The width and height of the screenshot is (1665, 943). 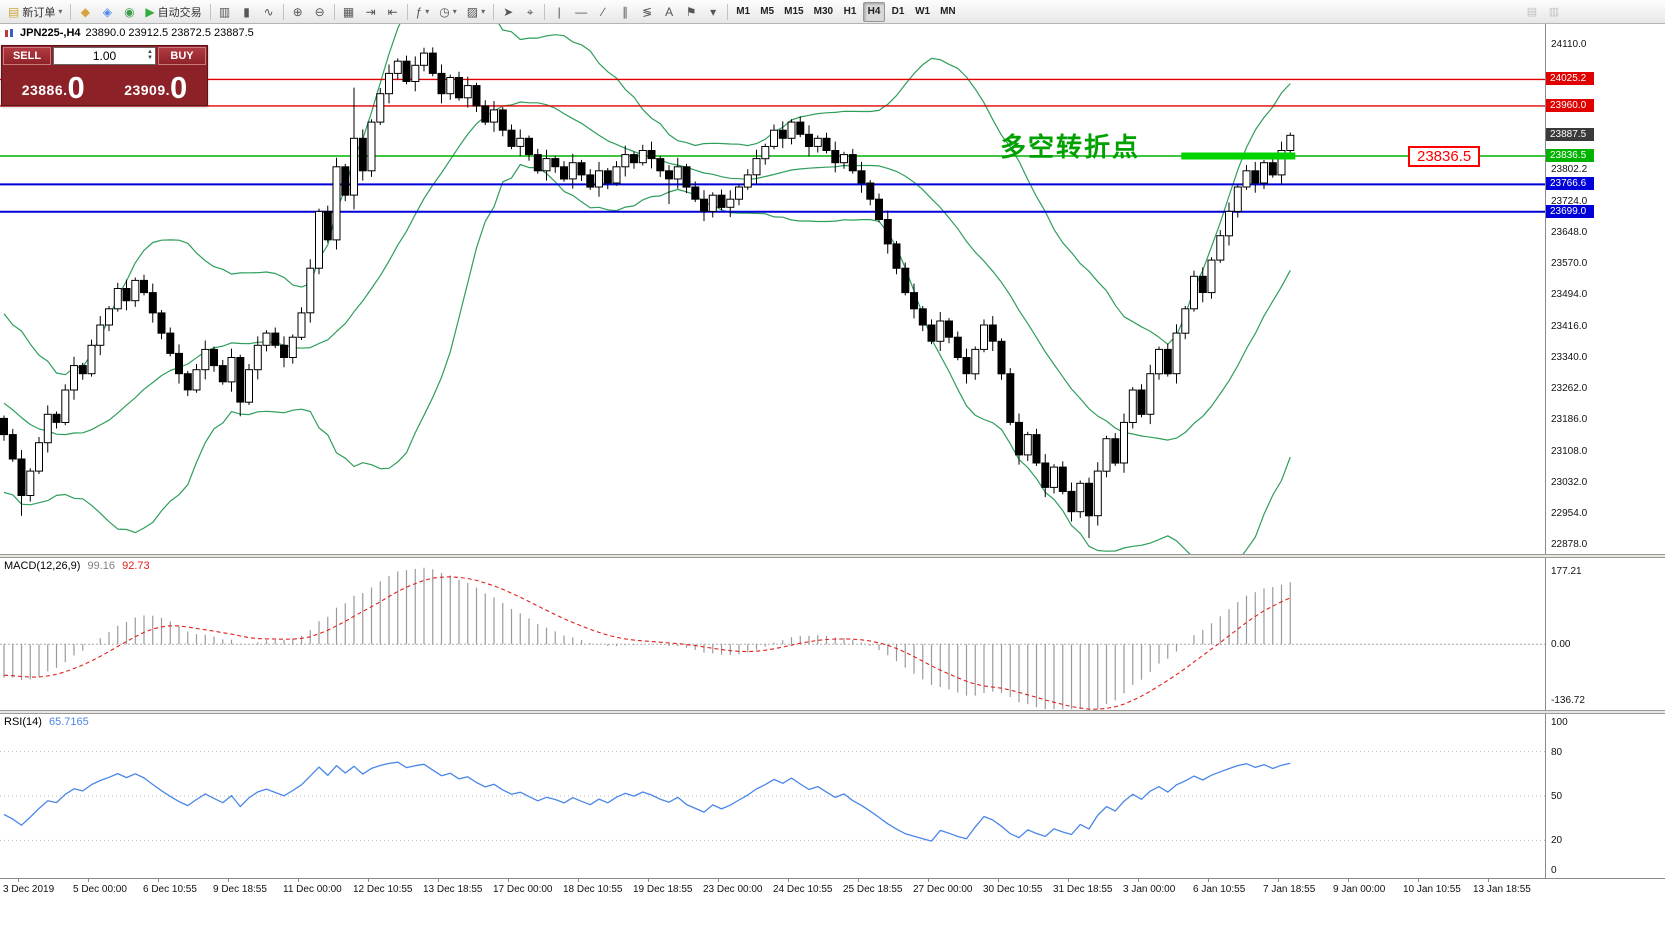 I want to click on price-axis-label: 23802.2, so click(x=1569, y=169).